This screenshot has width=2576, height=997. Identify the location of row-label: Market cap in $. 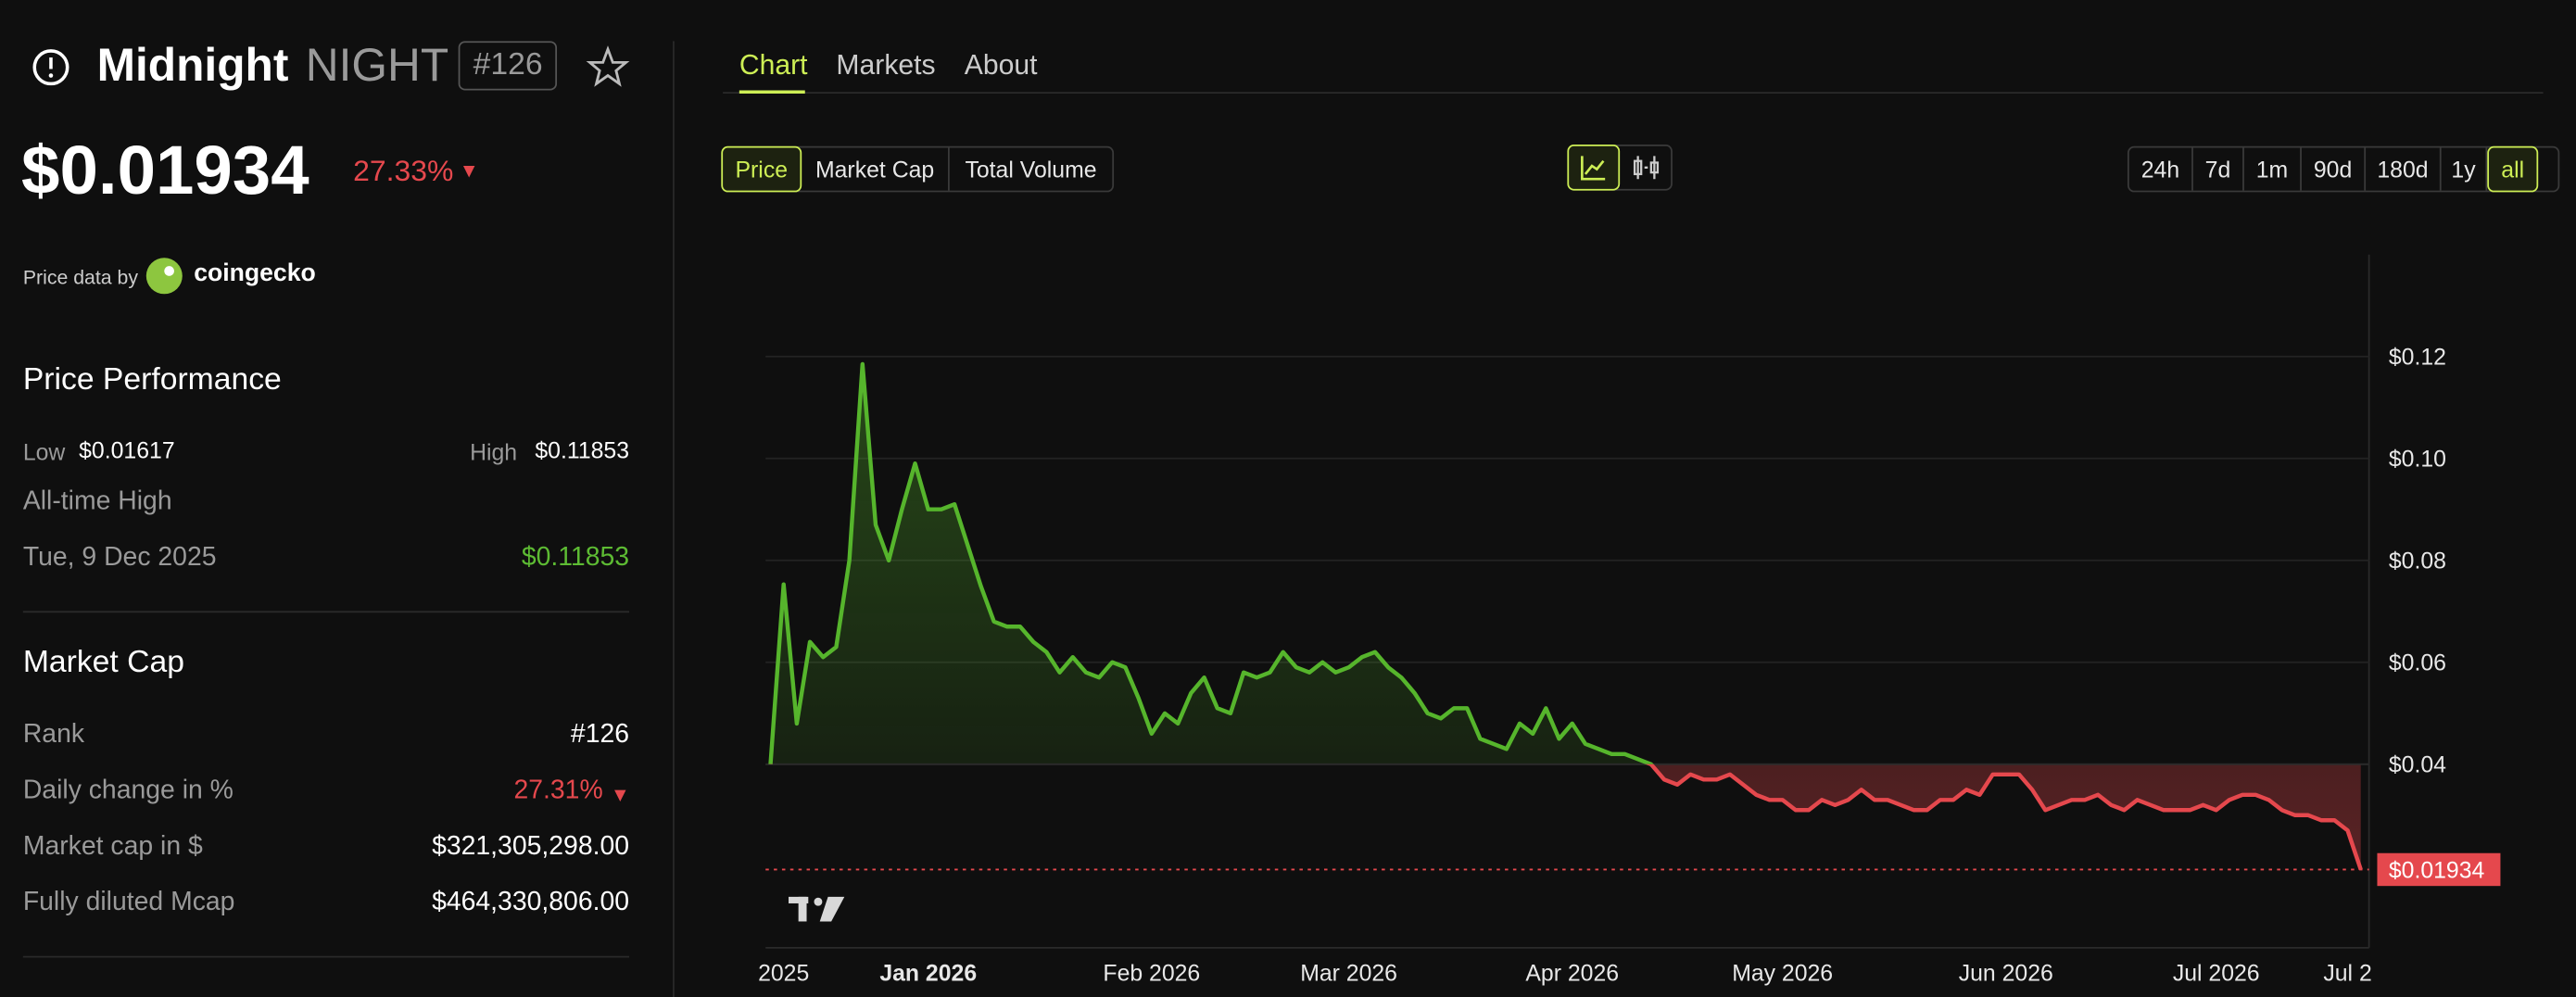
(112, 846).